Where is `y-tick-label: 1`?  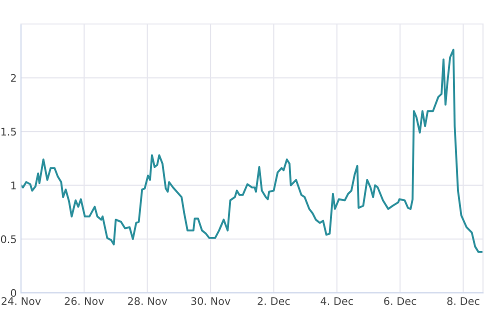 y-tick-label: 1 is located at coordinates (13, 186).